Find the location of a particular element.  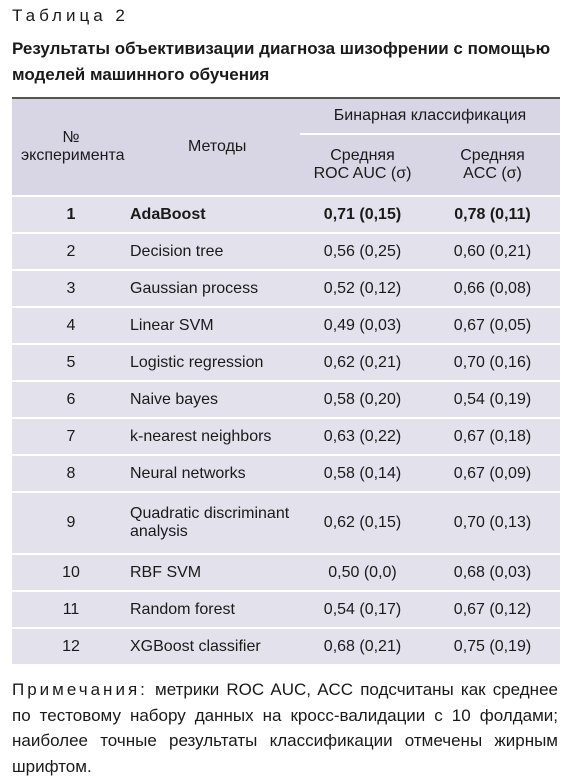

header-cell: № эксперимента is located at coordinates (71, 147).